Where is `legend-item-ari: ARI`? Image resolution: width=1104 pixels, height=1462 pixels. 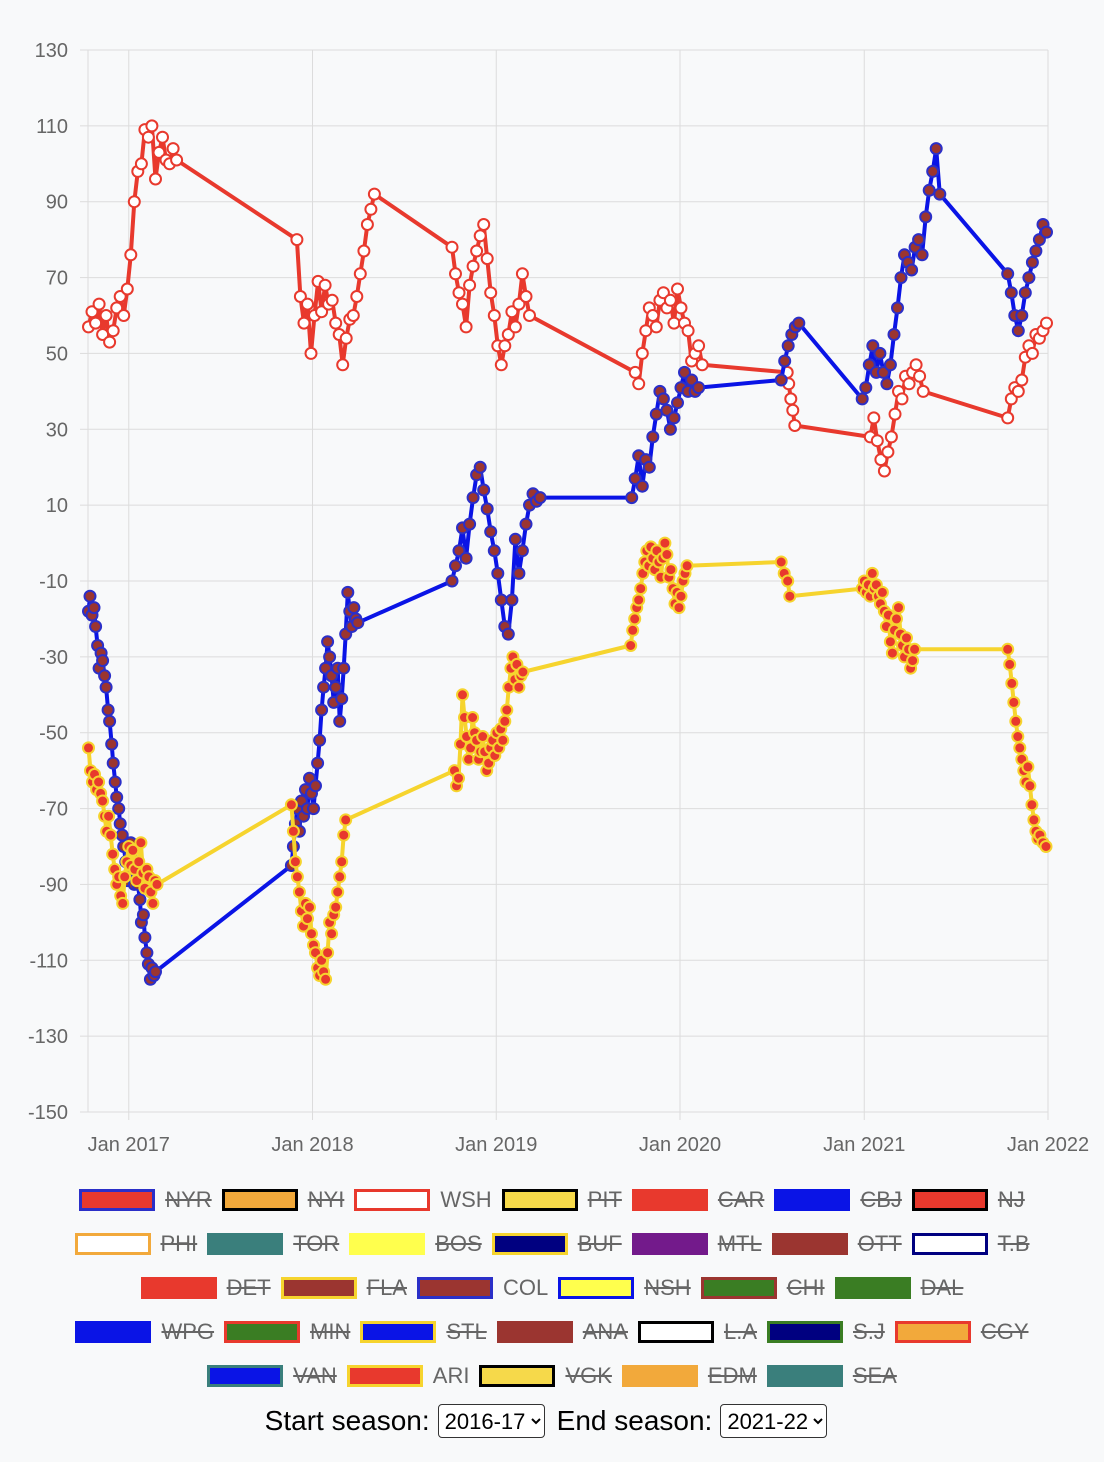 legend-item-ari: ARI is located at coordinates (407, 1376).